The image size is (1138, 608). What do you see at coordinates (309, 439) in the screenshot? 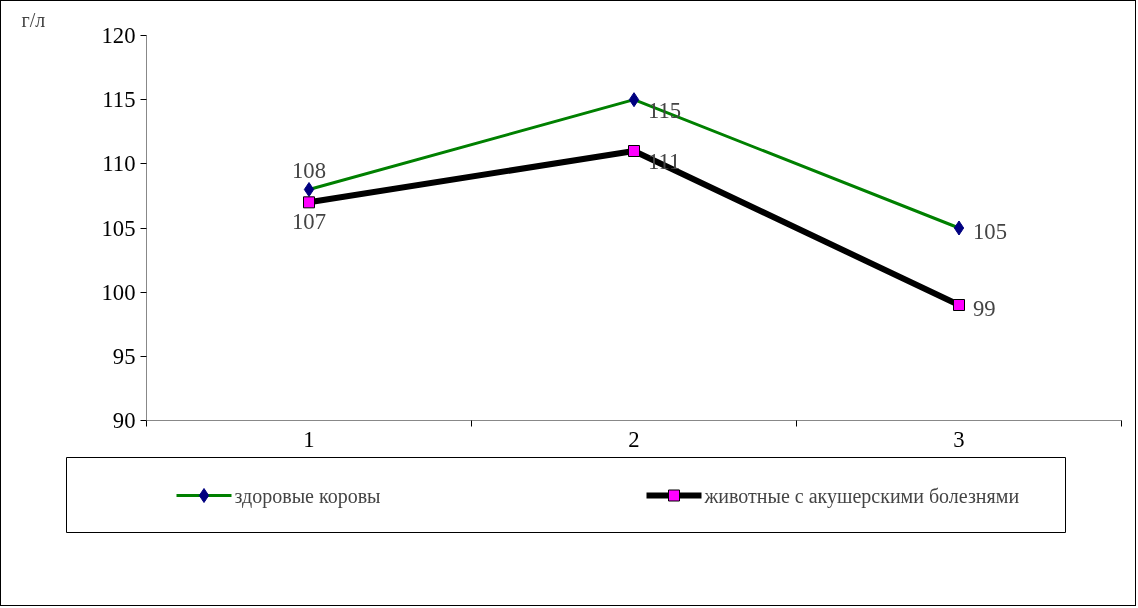
I see `x-tick-label: 1` at bounding box center [309, 439].